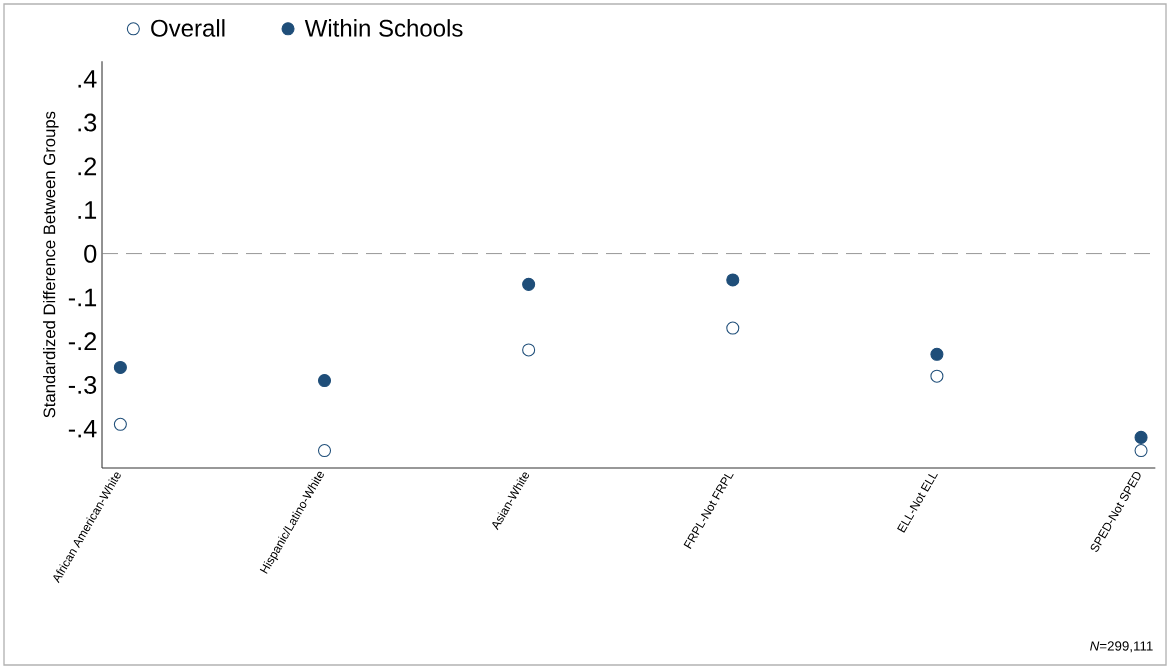 The height and width of the screenshot is (669, 1170). Describe the element at coordinates (188, 28) in the screenshot. I see `legend-label: Overall` at that location.